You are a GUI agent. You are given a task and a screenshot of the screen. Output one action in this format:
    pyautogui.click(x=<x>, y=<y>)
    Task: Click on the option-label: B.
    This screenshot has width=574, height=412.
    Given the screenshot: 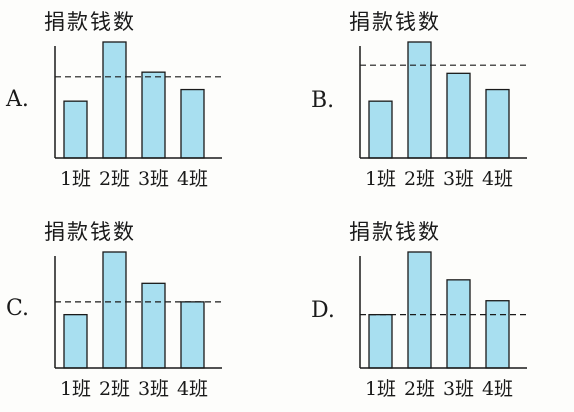 What is the action you would take?
    pyautogui.click(x=323, y=100)
    